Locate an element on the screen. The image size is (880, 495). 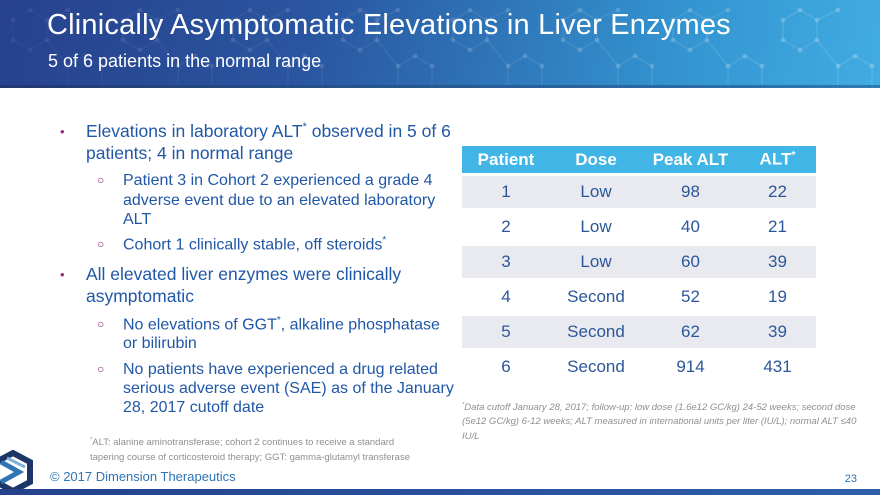
table-row: 6 Second 914 431 is located at coordinates (639, 367).